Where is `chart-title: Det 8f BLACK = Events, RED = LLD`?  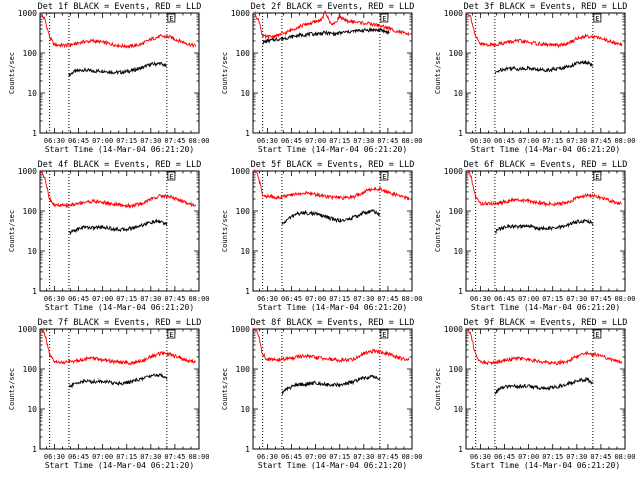 chart-title: Det 8f BLACK = Events, RED = LLD is located at coordinates (333, 323).